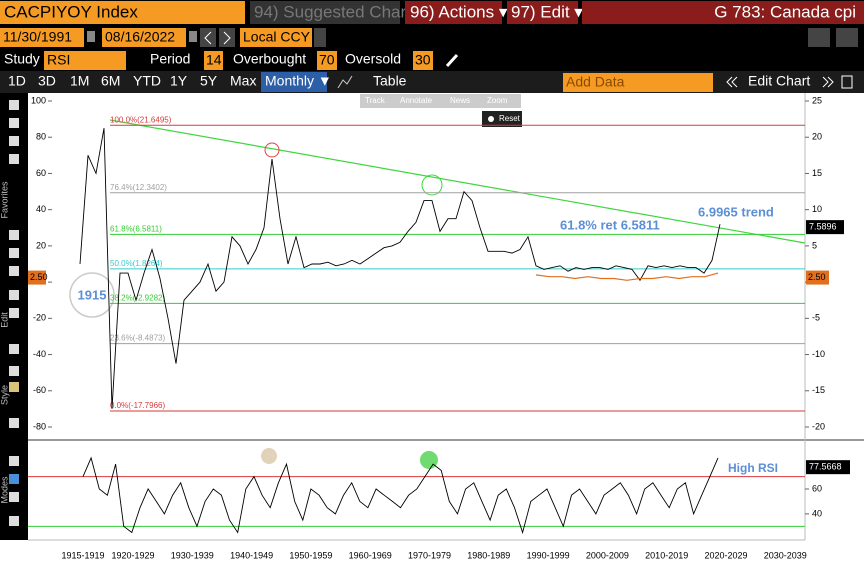  What do you see at coordinates (58, 60) in the screenshot?
I see `study-name: RSI` at bounding box center [58, 60].